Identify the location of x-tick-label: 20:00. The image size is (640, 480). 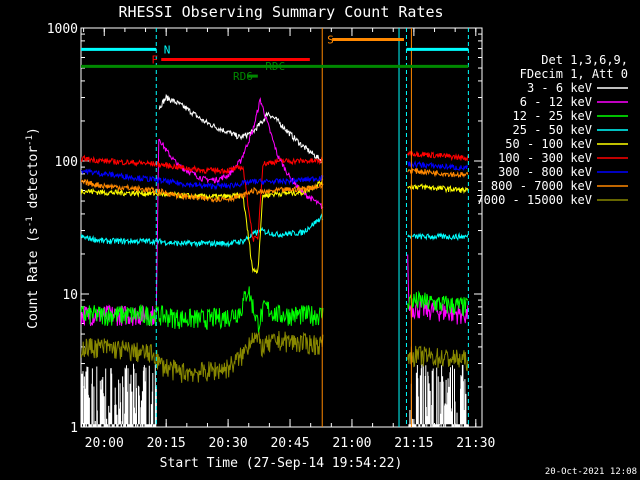
(104, 443).